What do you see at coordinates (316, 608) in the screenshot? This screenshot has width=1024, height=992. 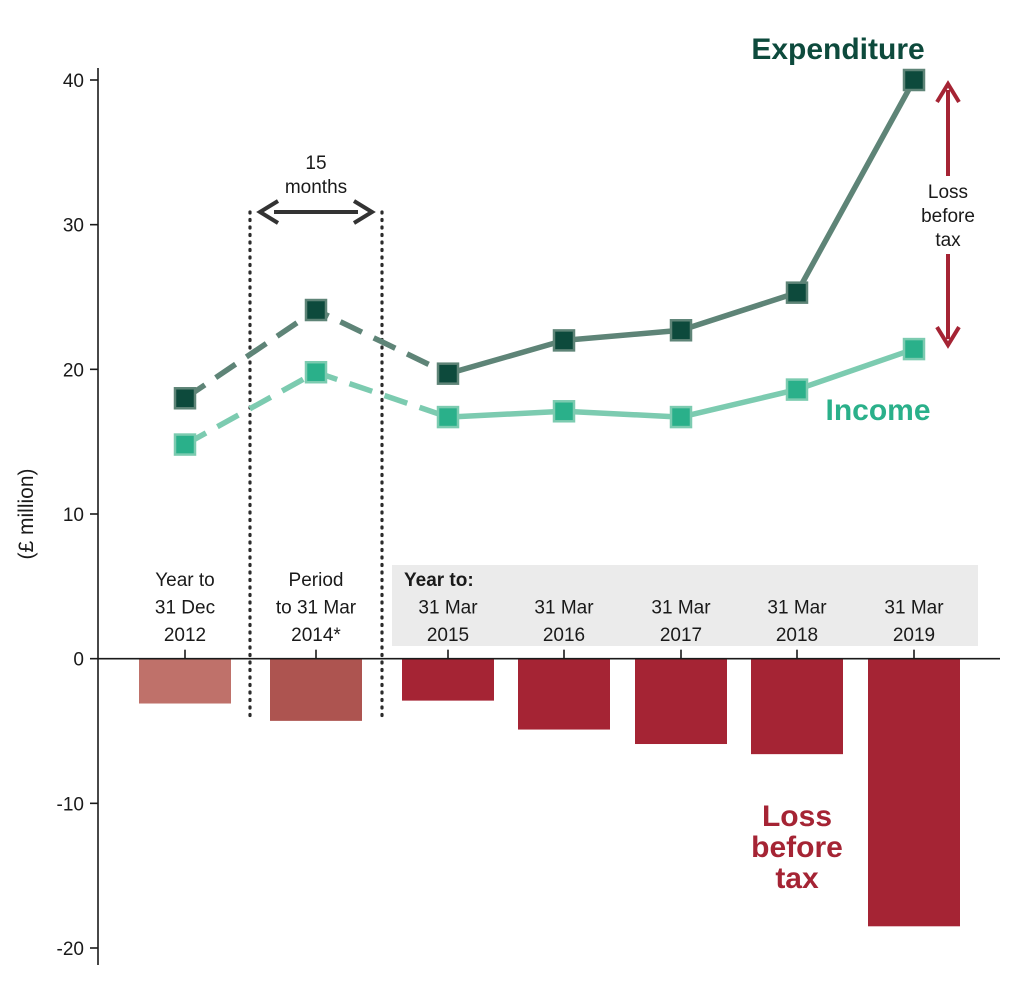 I see `x-category-label: to 31 Mar` at bounding box center [316, 608].